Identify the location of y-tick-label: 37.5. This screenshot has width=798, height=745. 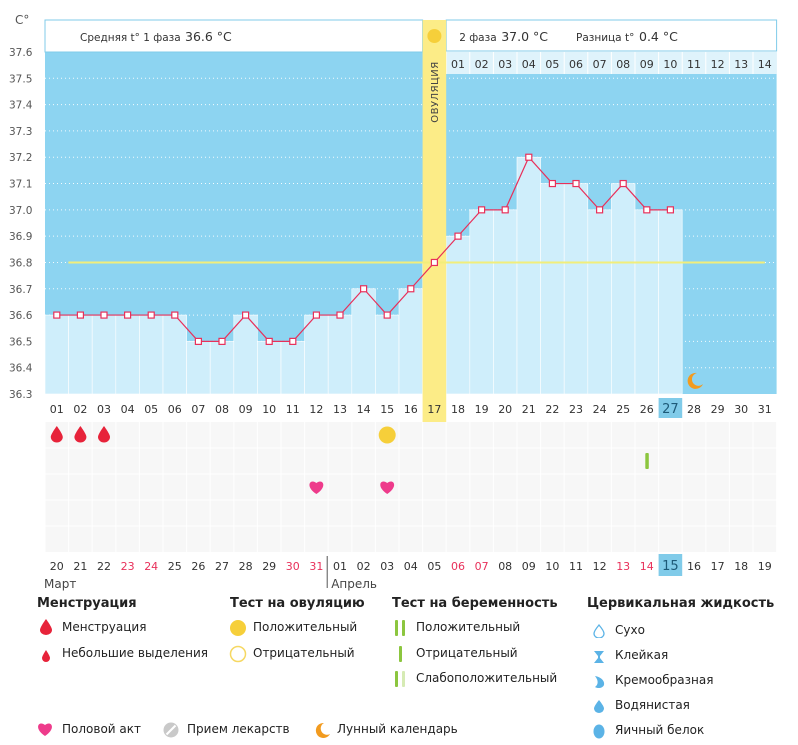
(20, 79).